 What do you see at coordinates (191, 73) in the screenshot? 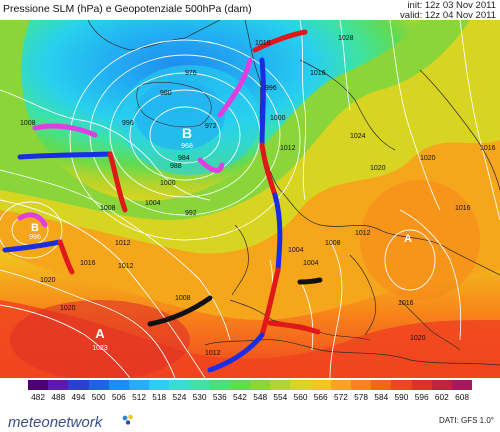
I see `isobar-label: 976` at bounding box center [191, 73].